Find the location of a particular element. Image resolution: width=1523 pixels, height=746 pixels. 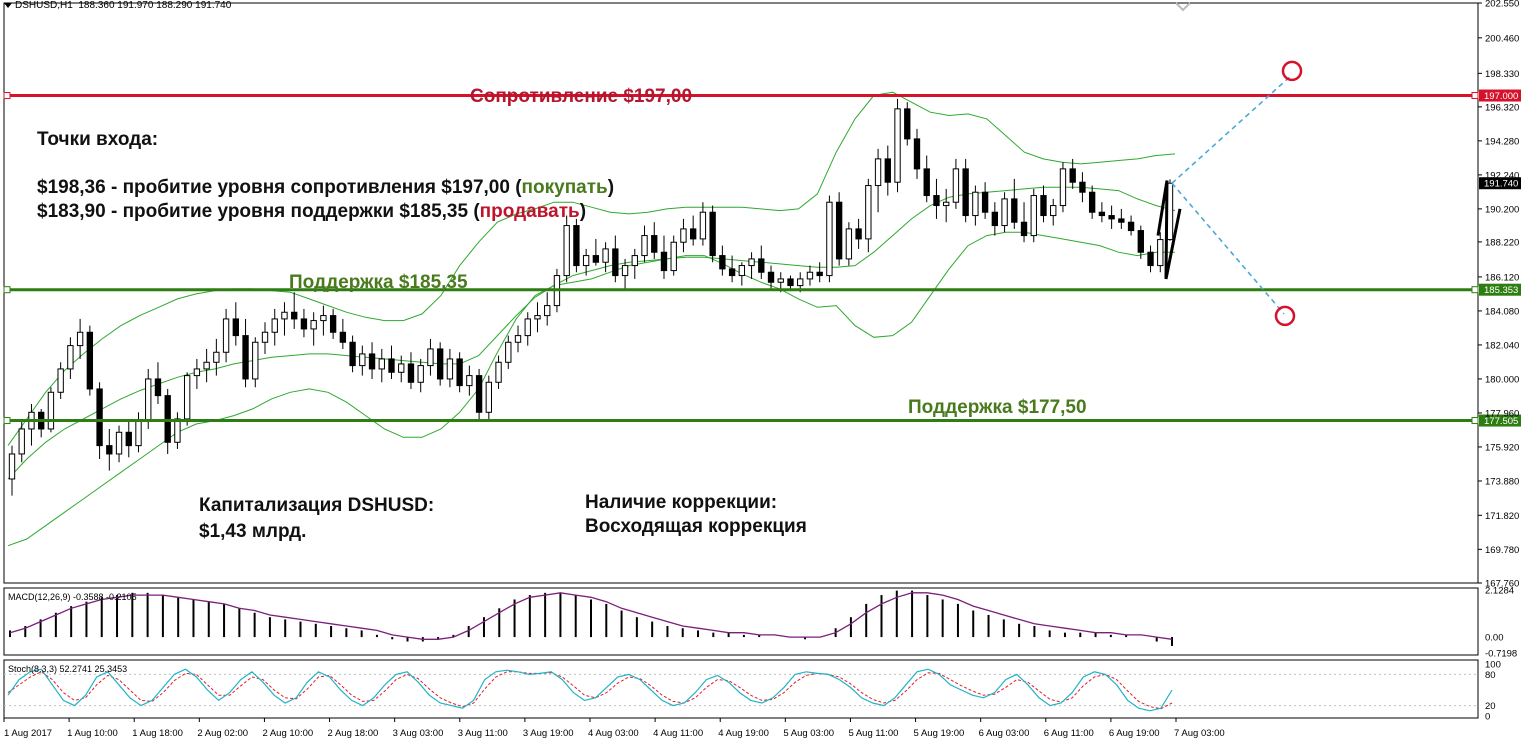

macd-tick-label: -0.7198 is located at coordinates (1501, 654).